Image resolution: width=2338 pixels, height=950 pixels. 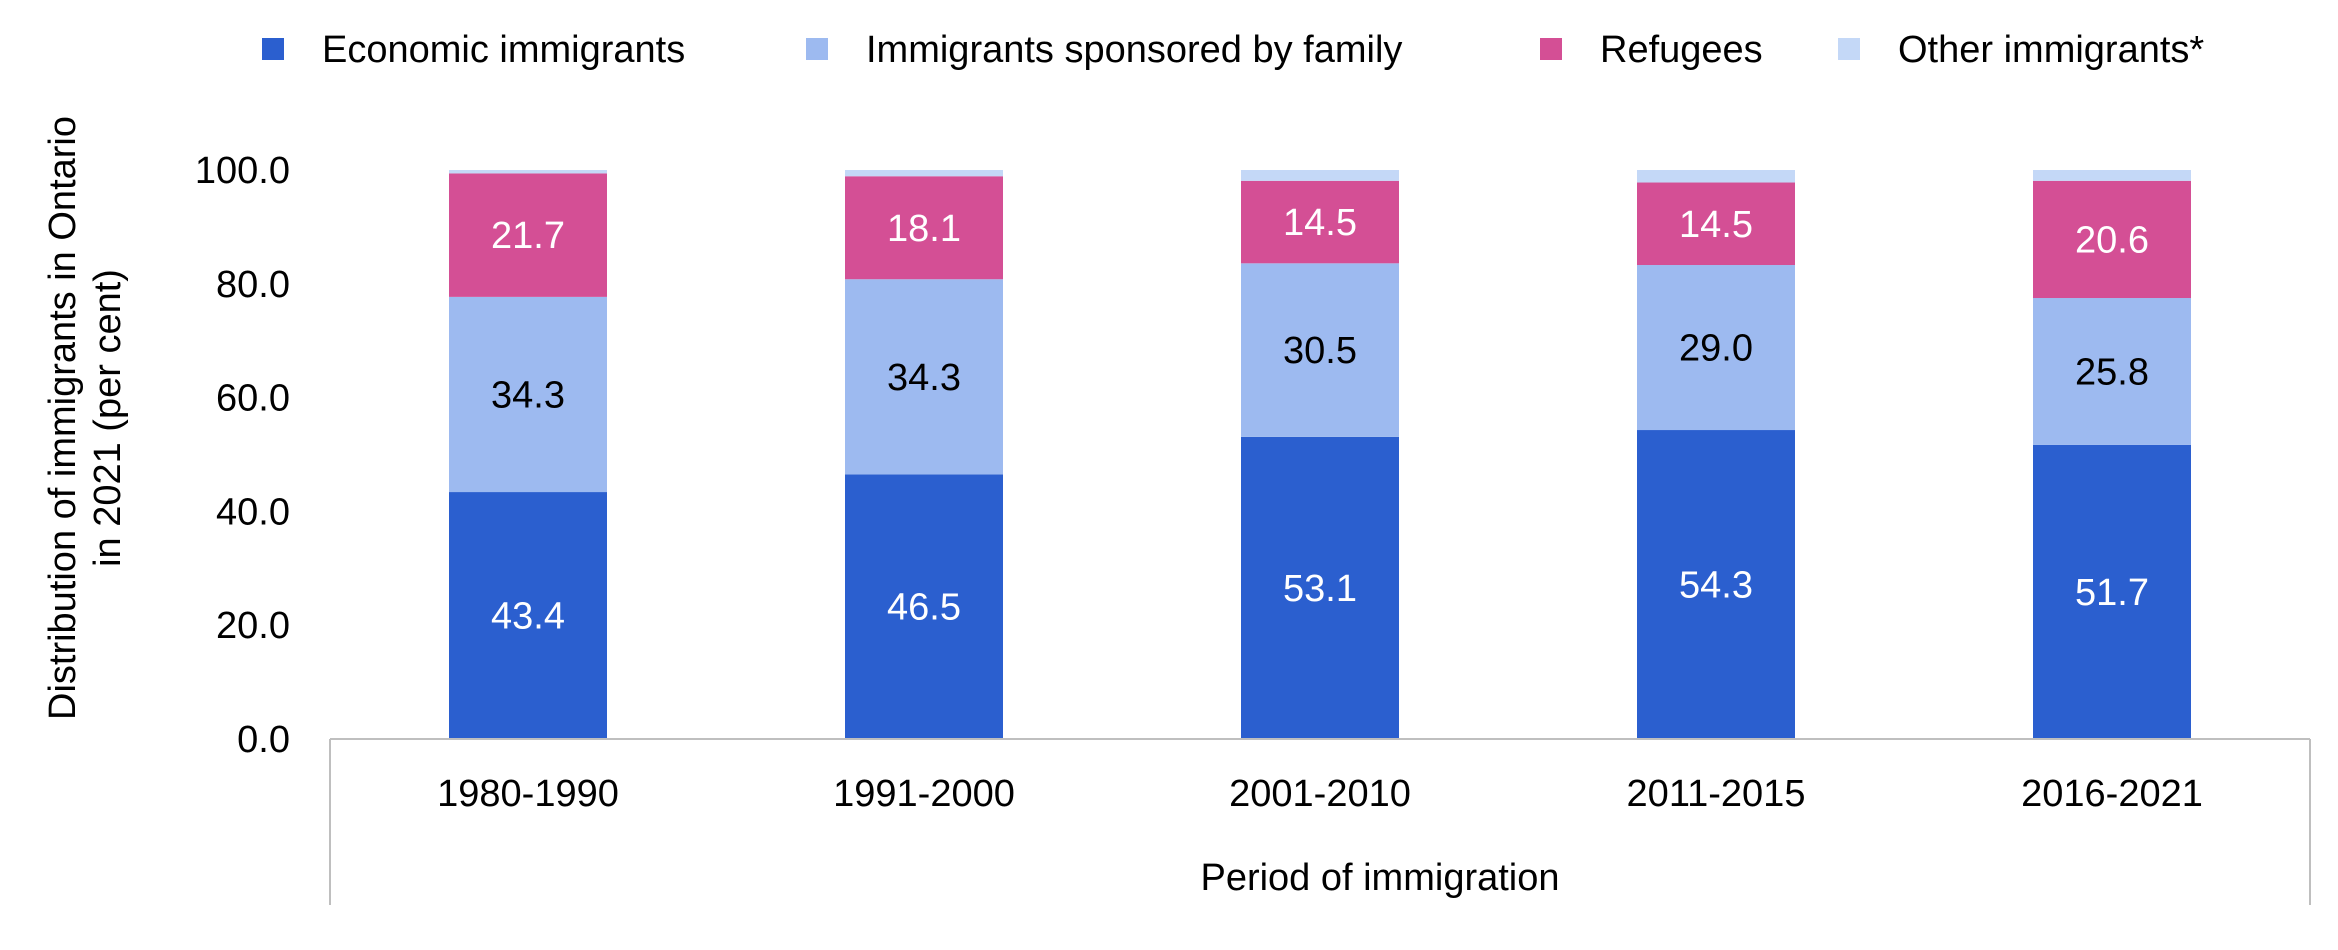 I want to click on bar-segment-immigrants-sponsored-by-family-2016-2021, so click(x=2112, y=371).